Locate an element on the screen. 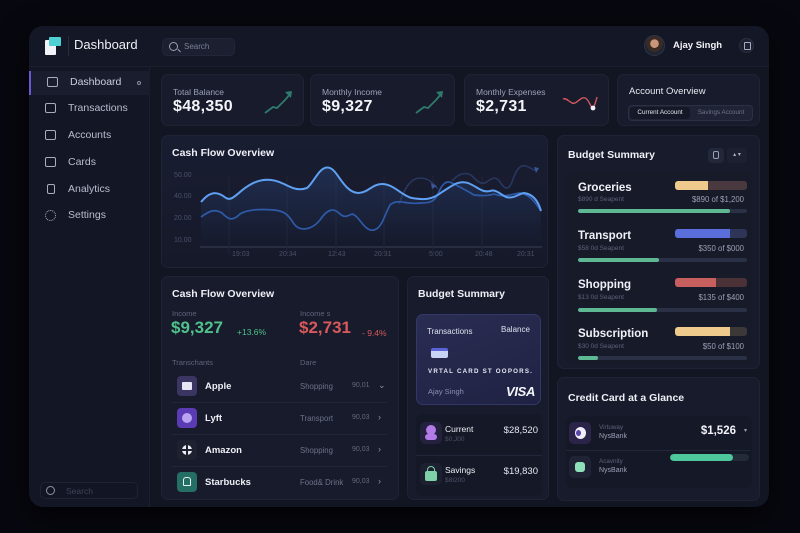 The width and height of the screenshot is (800, 533). stat-value: $2,731 is located at coordinates (501, 106).